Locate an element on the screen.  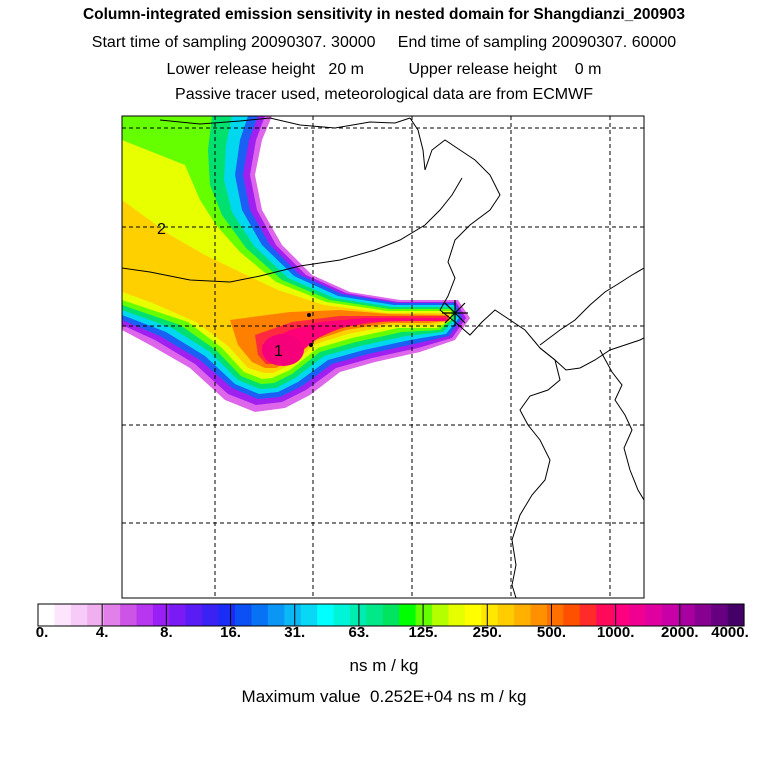
colorbar-tick-label: 0. is located at coordinates (42, 632).